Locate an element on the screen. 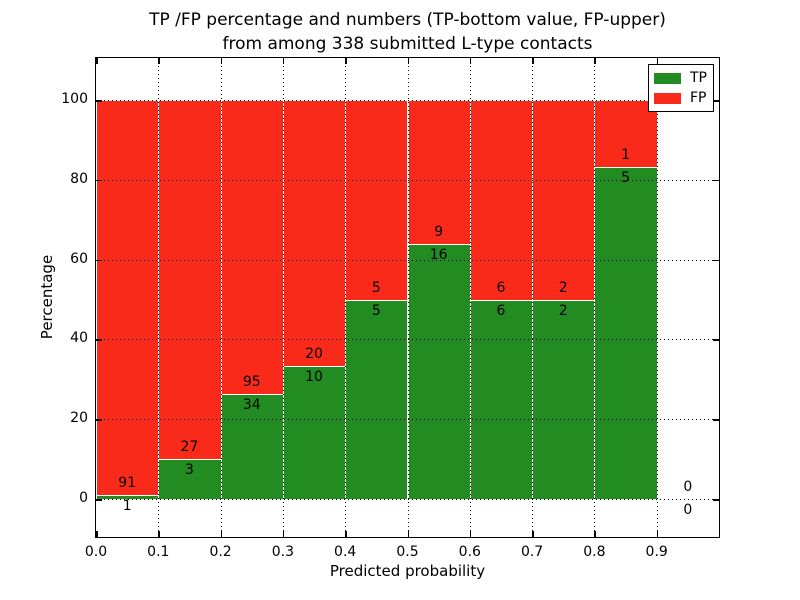  y-tick-label: 20 is located at coordinates (79, 418).